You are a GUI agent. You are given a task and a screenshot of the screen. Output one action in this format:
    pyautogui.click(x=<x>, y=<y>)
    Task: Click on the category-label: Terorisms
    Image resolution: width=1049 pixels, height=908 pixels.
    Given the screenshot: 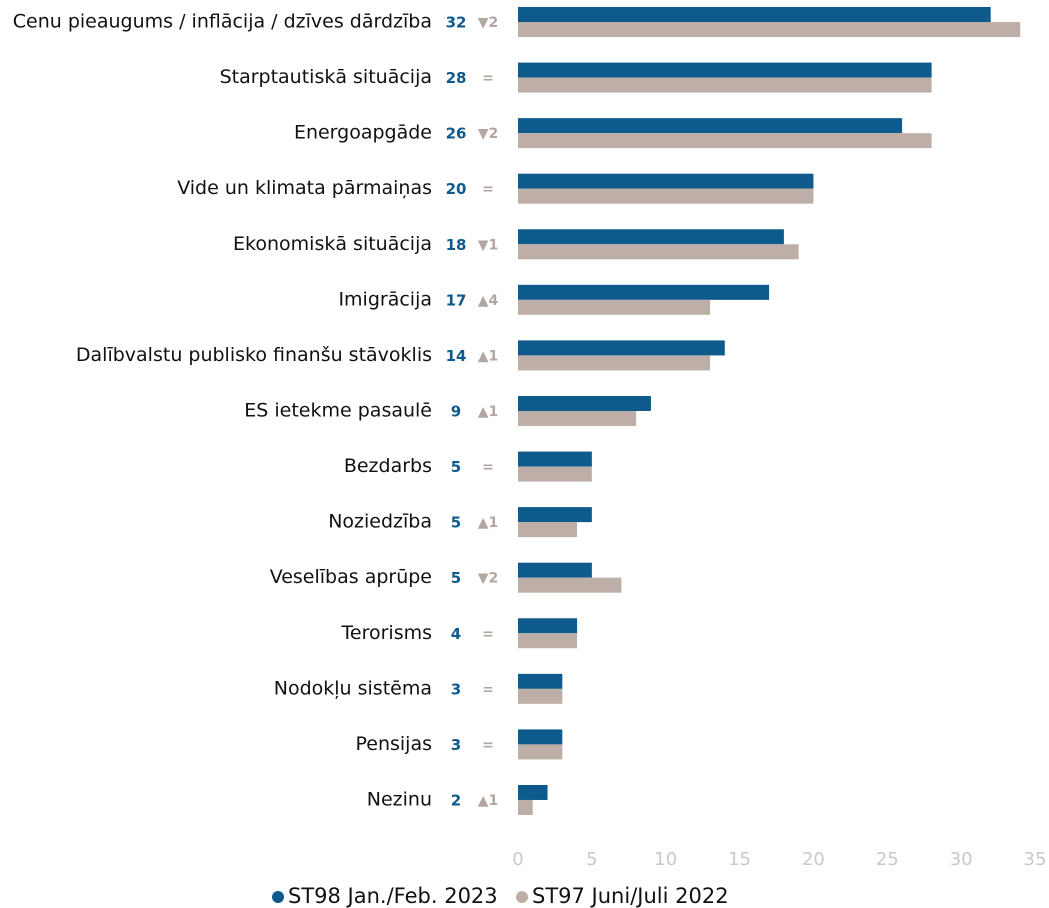 What is the action you would take?
    pyautogui.click(x=386, y=633)
    